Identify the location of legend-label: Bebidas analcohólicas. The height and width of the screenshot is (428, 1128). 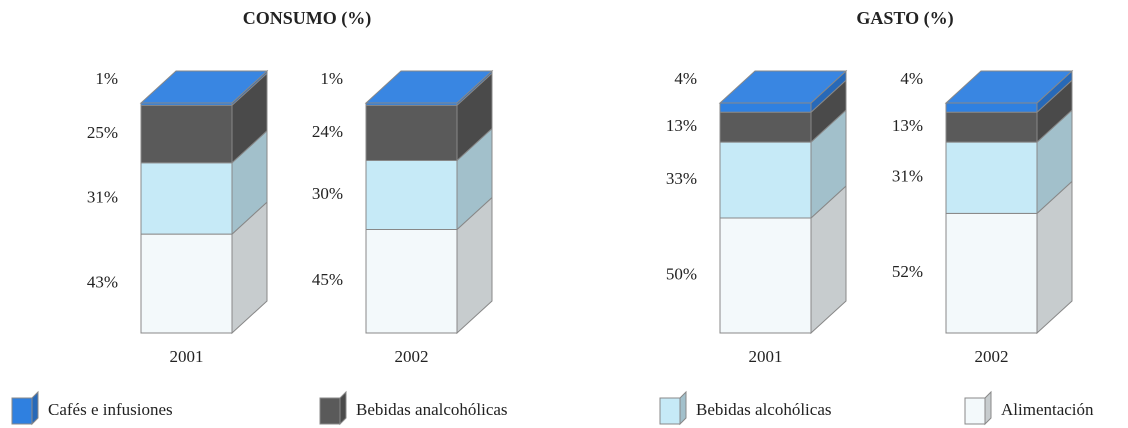
(432, 409).